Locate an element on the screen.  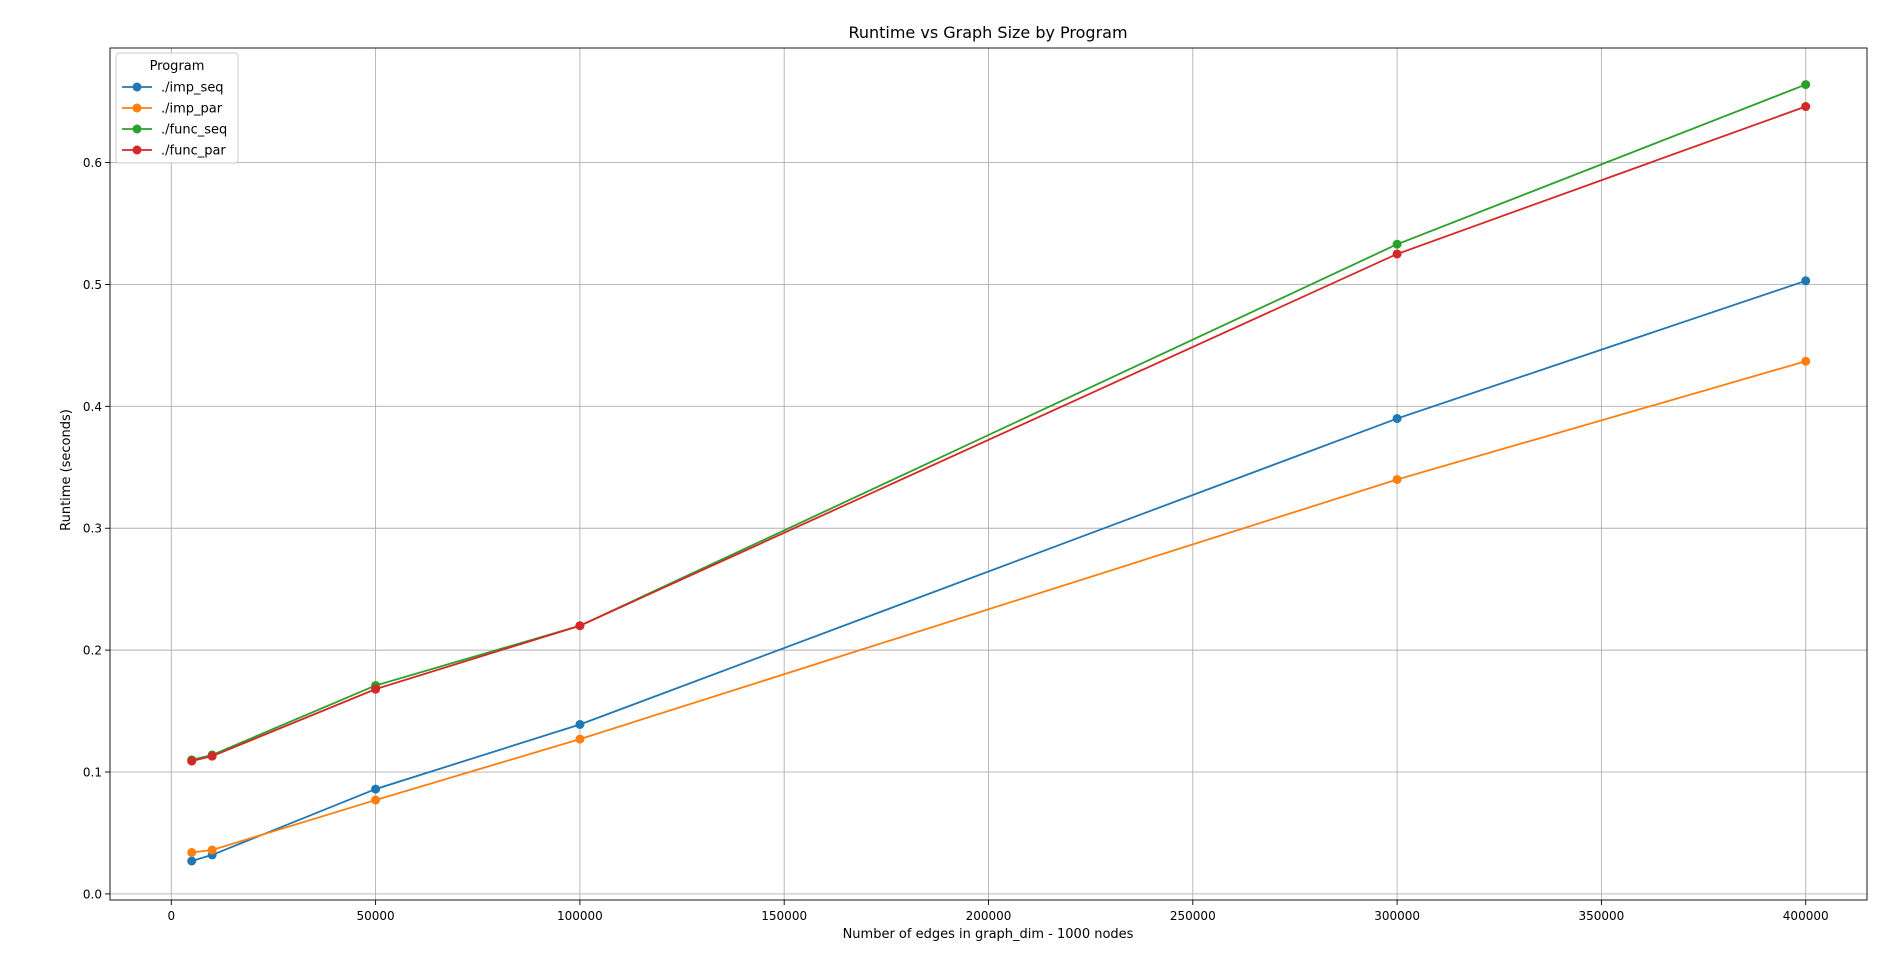
x-tick-label: 250000 is located at coordinates (1193, 916).